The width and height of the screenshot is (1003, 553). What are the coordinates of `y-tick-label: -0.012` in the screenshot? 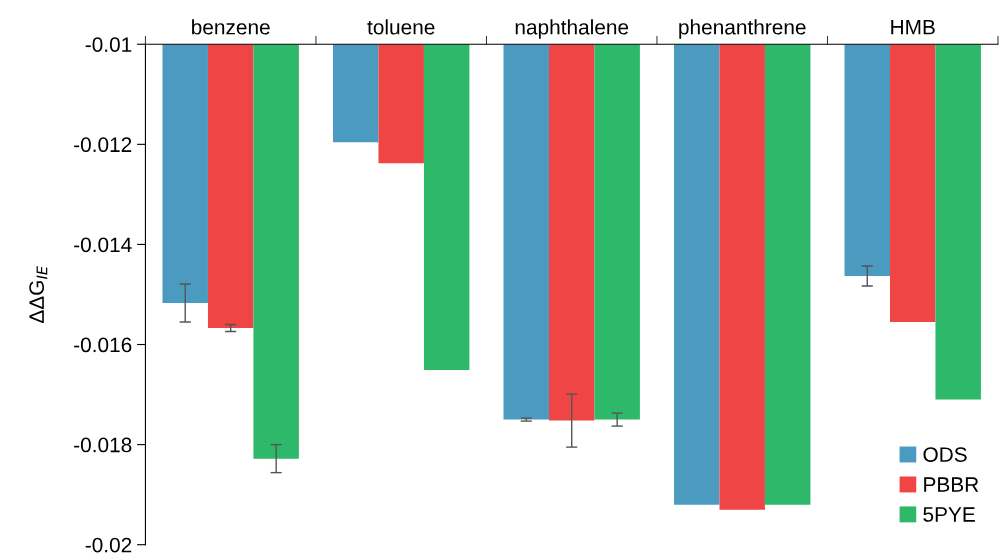 It's located at (103, 145).